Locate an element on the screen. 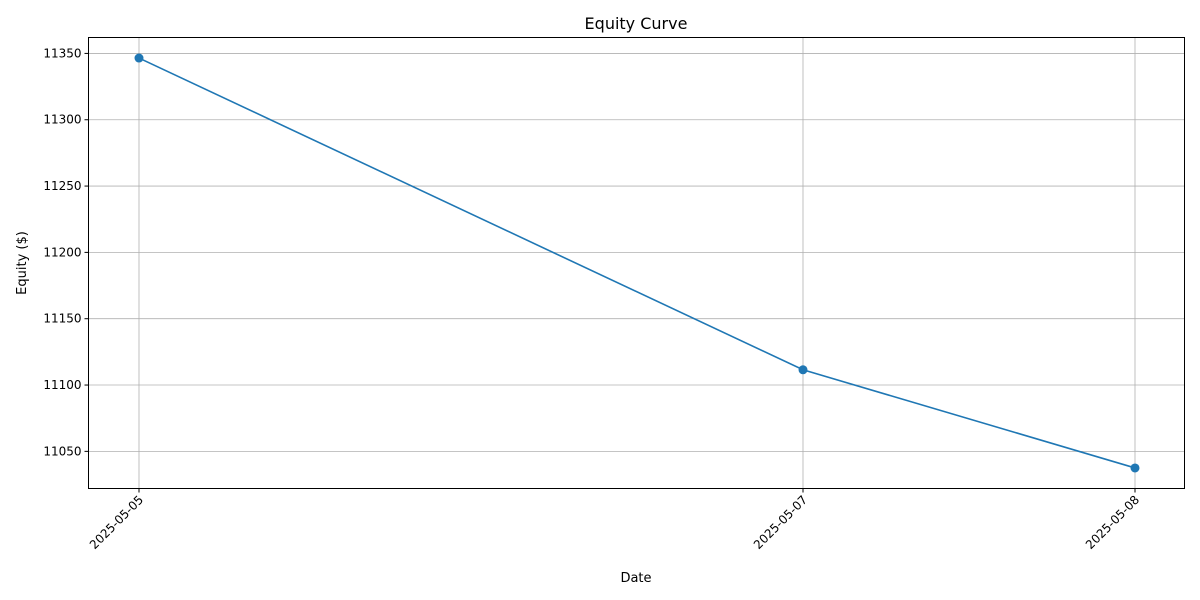  x-tick-label: 2025-05-05 is located at coordinates (116, 522).